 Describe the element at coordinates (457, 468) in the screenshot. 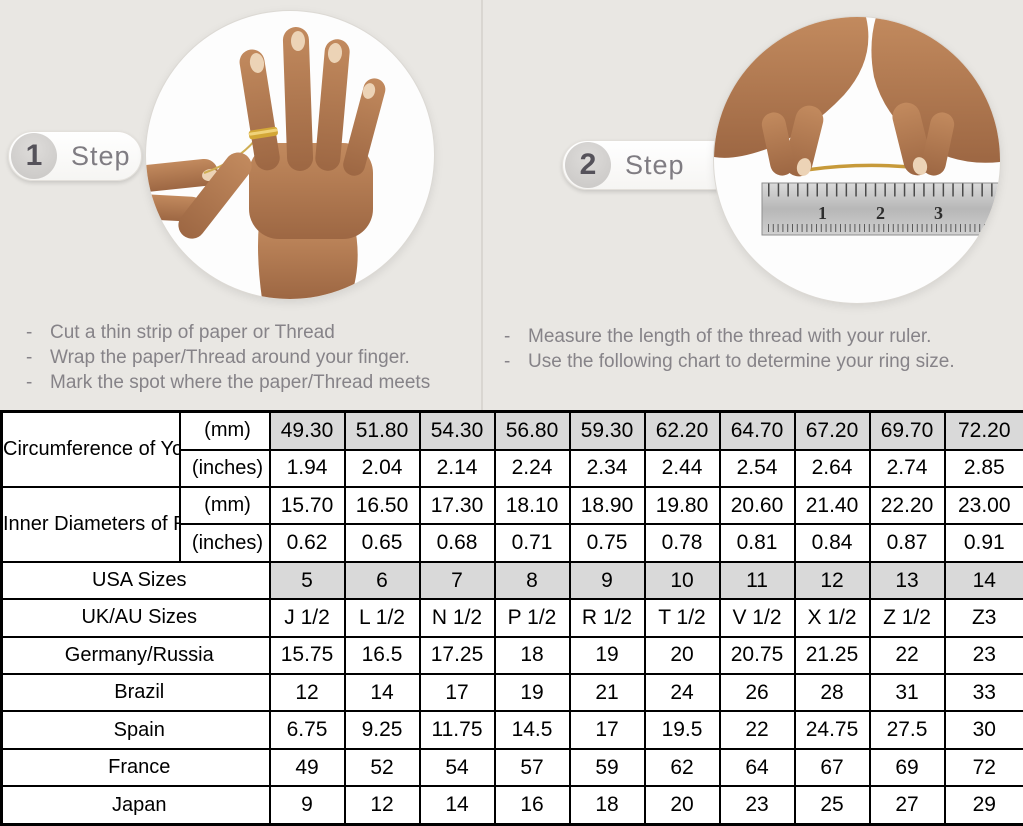

I see `table-value-cell: 2.14` at that location.